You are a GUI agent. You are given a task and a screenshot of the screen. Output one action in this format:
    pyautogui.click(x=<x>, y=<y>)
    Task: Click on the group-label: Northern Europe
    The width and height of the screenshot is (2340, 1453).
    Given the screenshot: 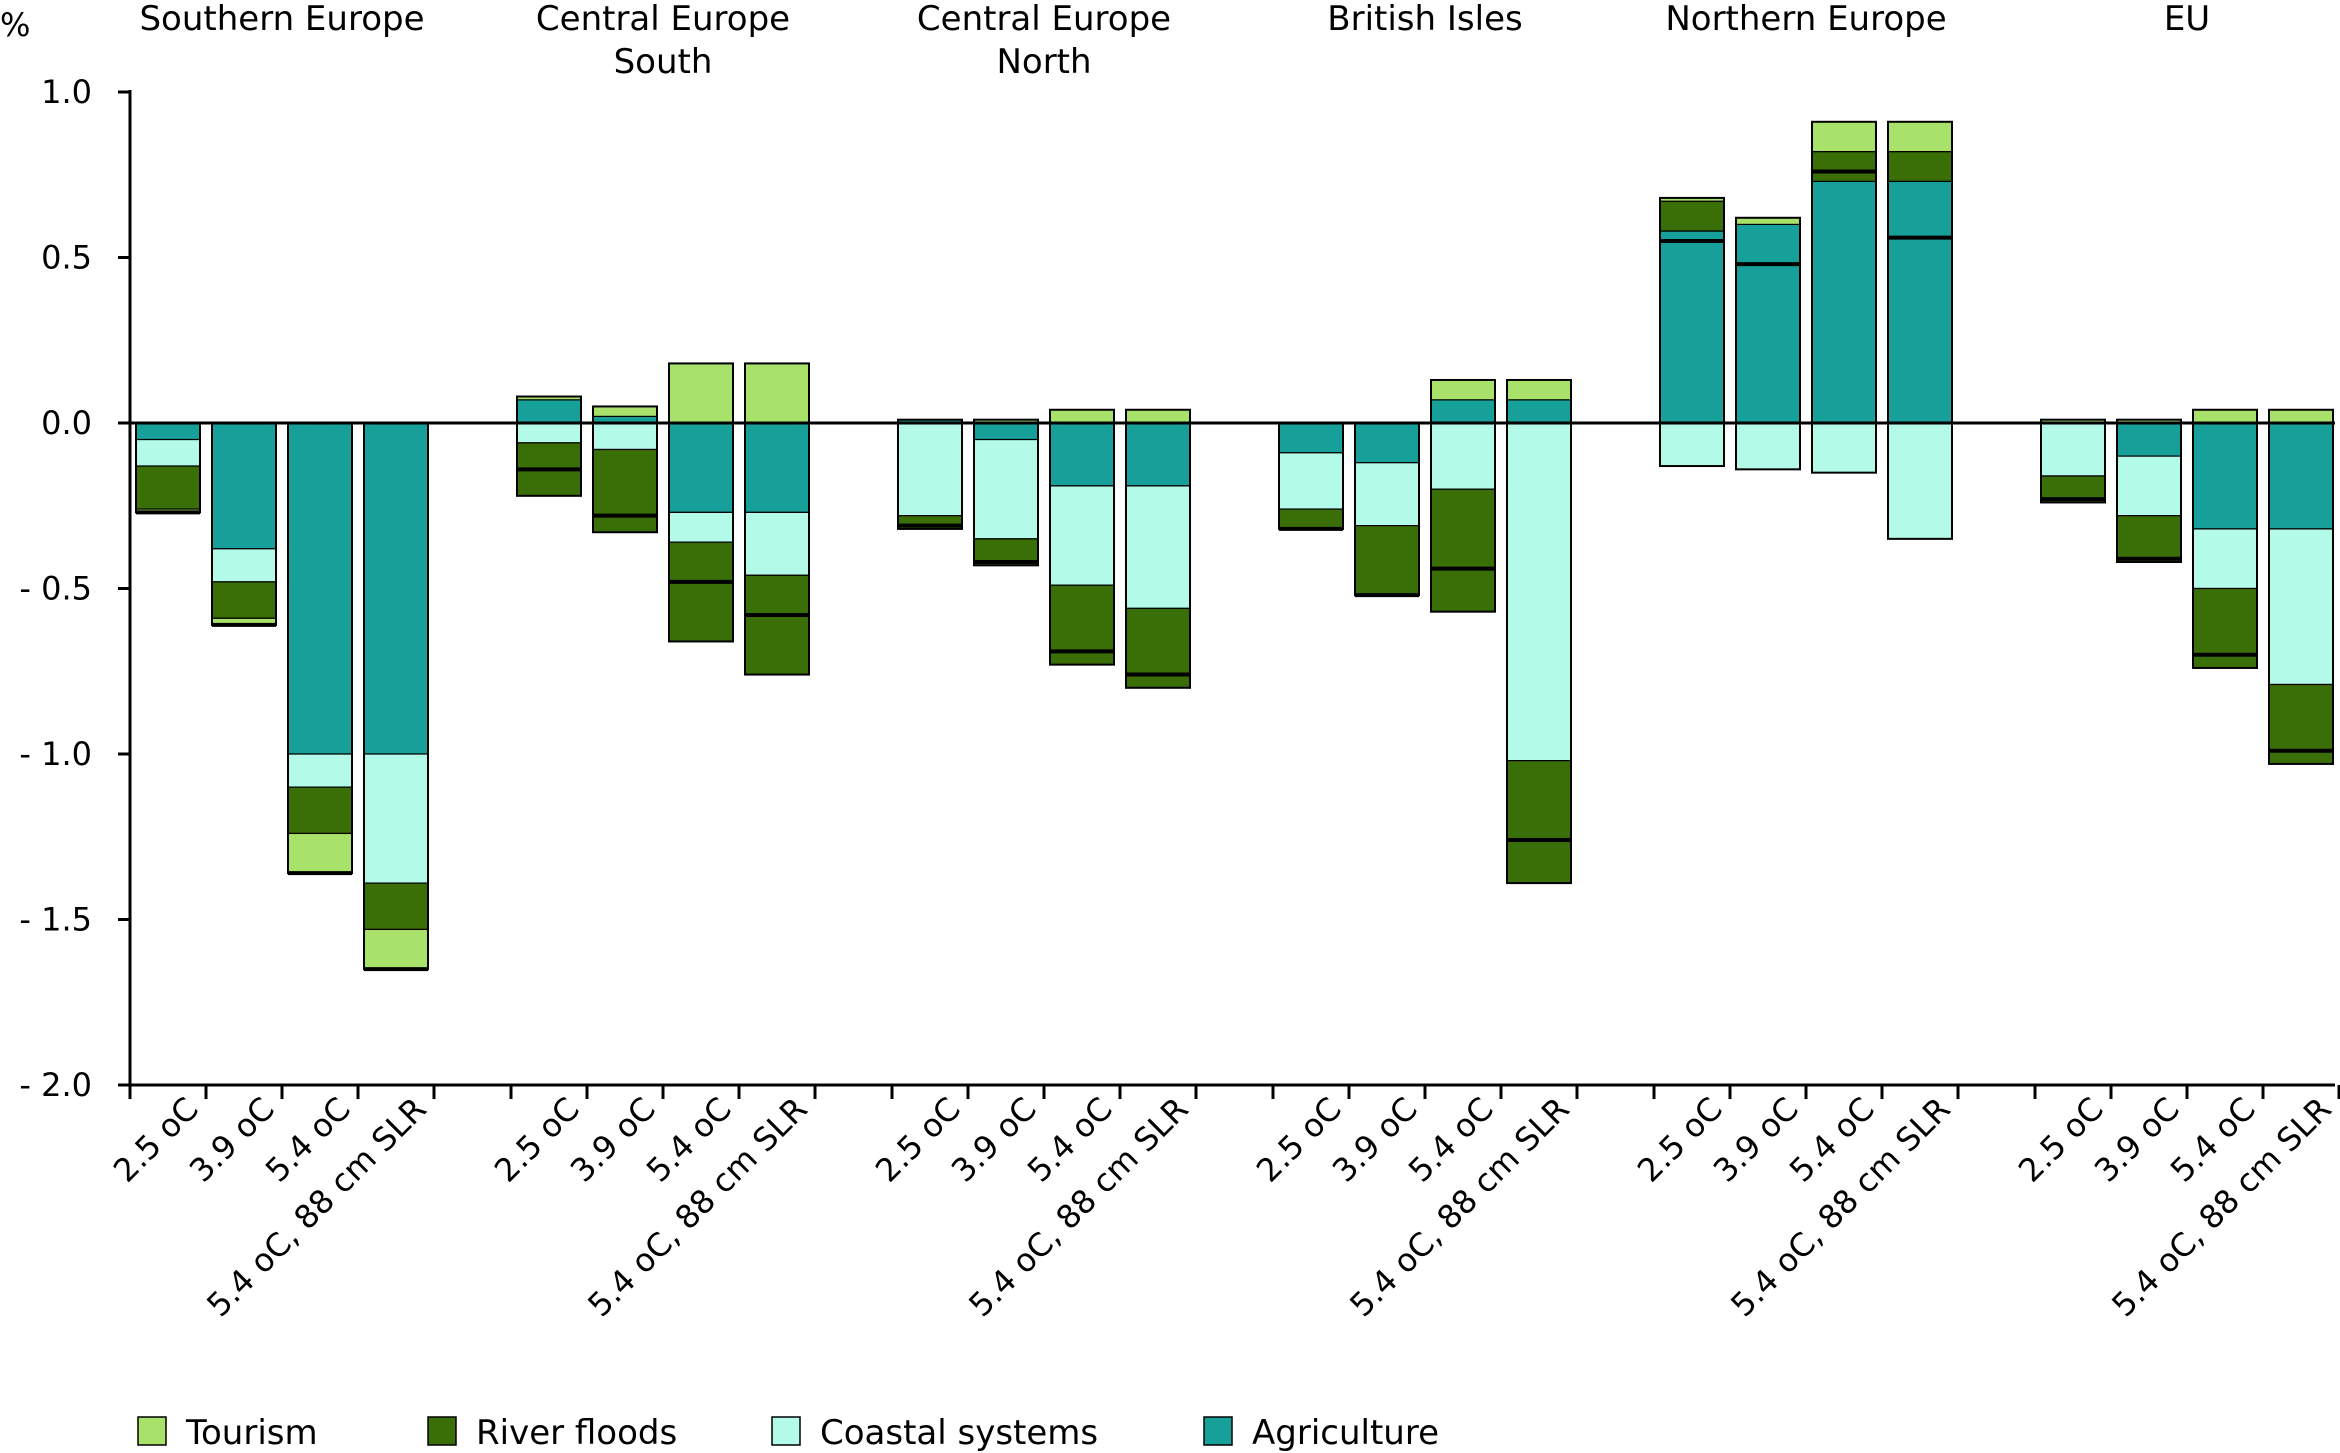 What is the action you would take?
    pyautogui.click(x=1805, y=19)
    